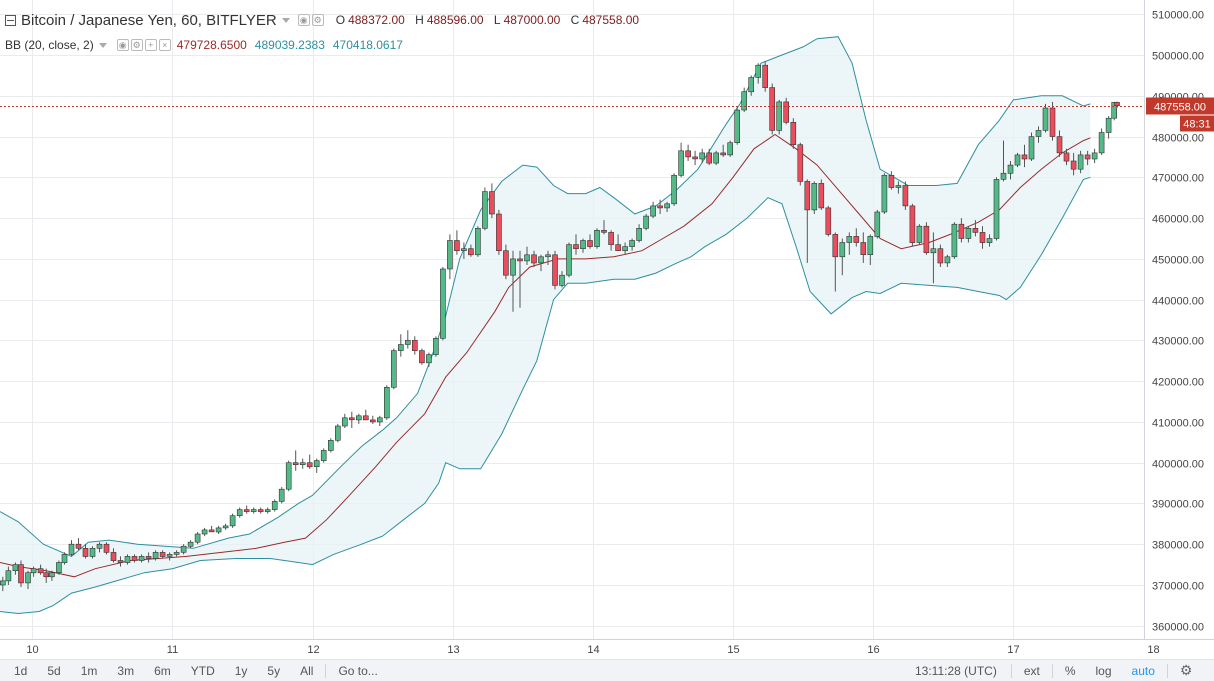 Image resolution: width=1214 pixels, height=681 pixels. What do you see at coordinates (164, 45) in the screenshot?
I see `indicator-close-icon: ×` at bounding box center [164, 45].